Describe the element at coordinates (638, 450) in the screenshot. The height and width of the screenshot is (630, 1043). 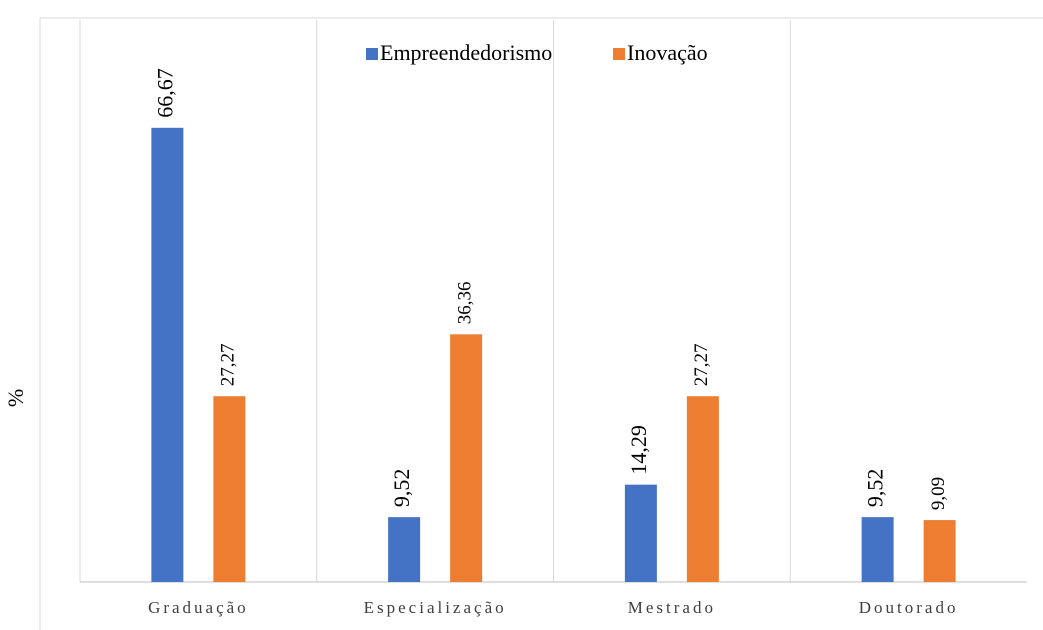
I see `data-label: 14,29` at that location.